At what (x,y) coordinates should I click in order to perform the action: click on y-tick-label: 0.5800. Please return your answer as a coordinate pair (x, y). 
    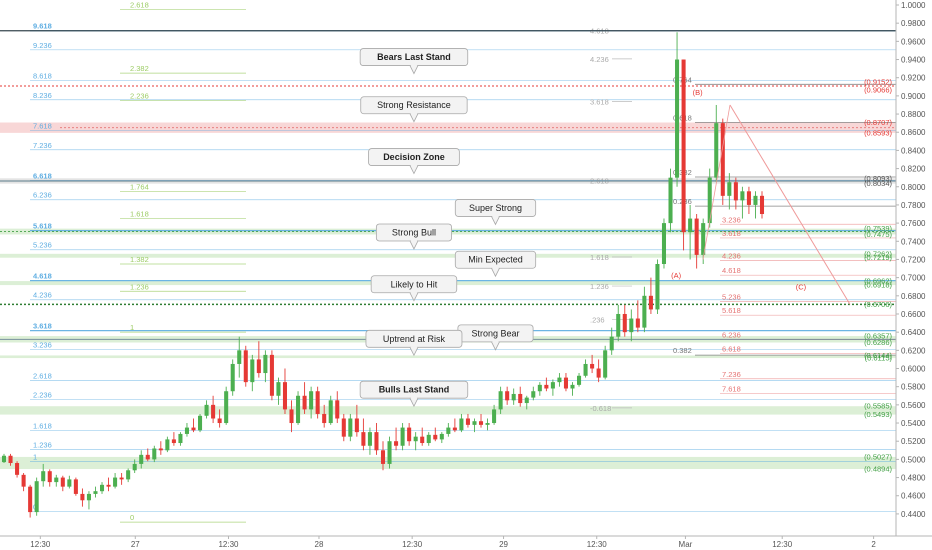
    Looking at the image, I should click on (913, 387).